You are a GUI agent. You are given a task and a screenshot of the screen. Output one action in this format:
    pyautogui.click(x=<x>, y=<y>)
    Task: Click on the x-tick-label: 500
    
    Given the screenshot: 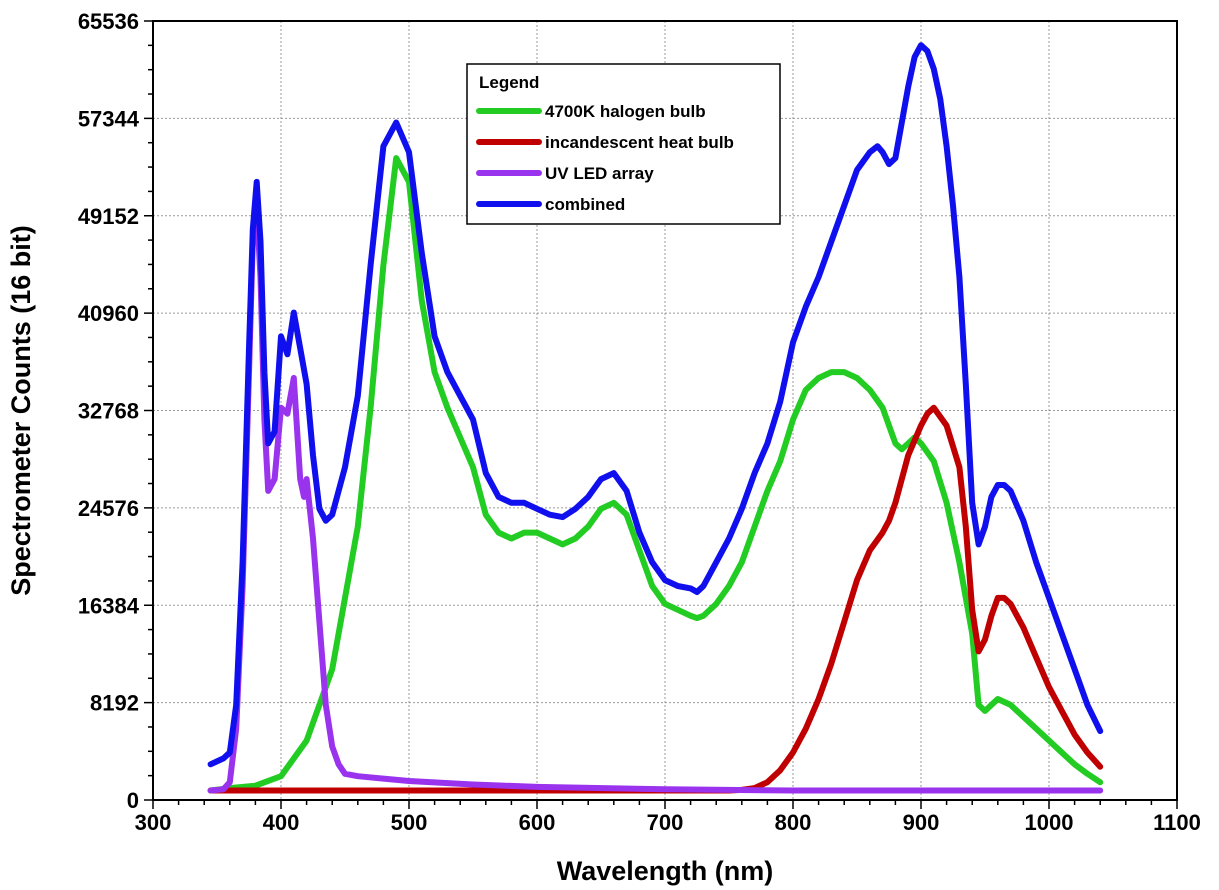 What is the action you would take?
    pyautogui.click(x=409, y=822)
    